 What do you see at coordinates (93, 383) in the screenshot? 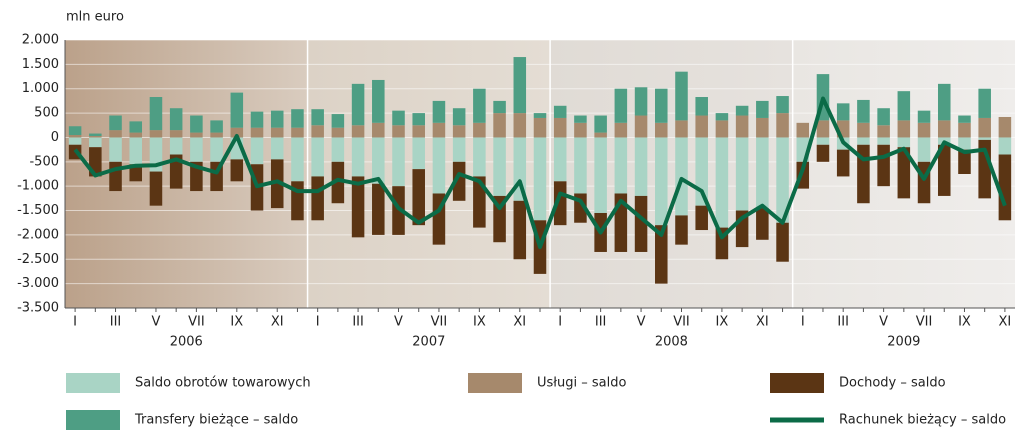
I see `legend-swatch` at bounding box center [93, 383].